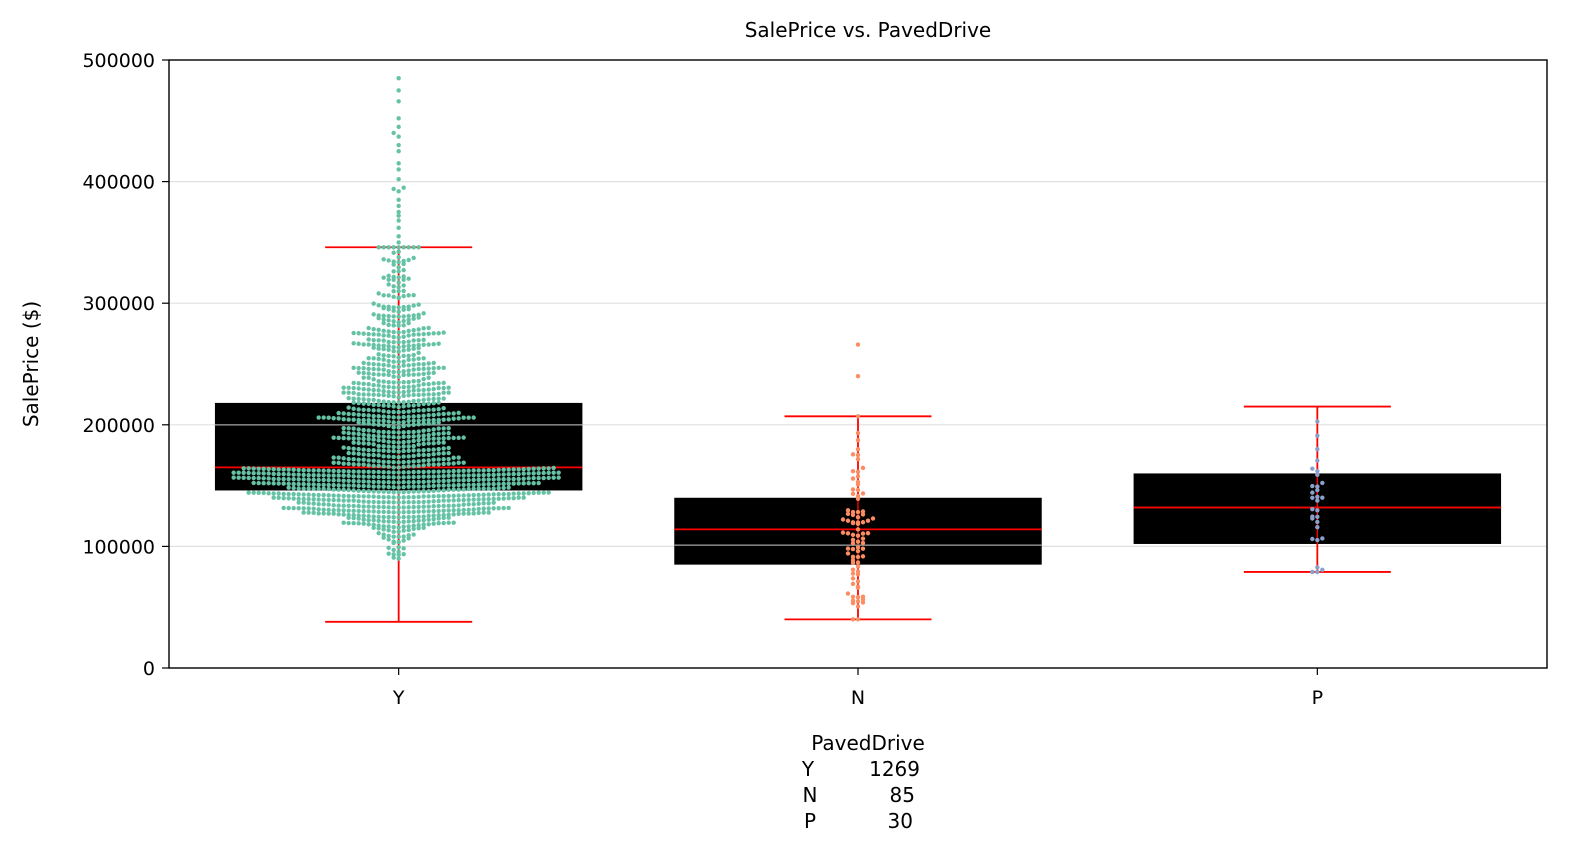  What do you see at coordinates (1317, 698) in the screenshot?
I see `x-tick-label: P` at bounding box center [1317, 698].